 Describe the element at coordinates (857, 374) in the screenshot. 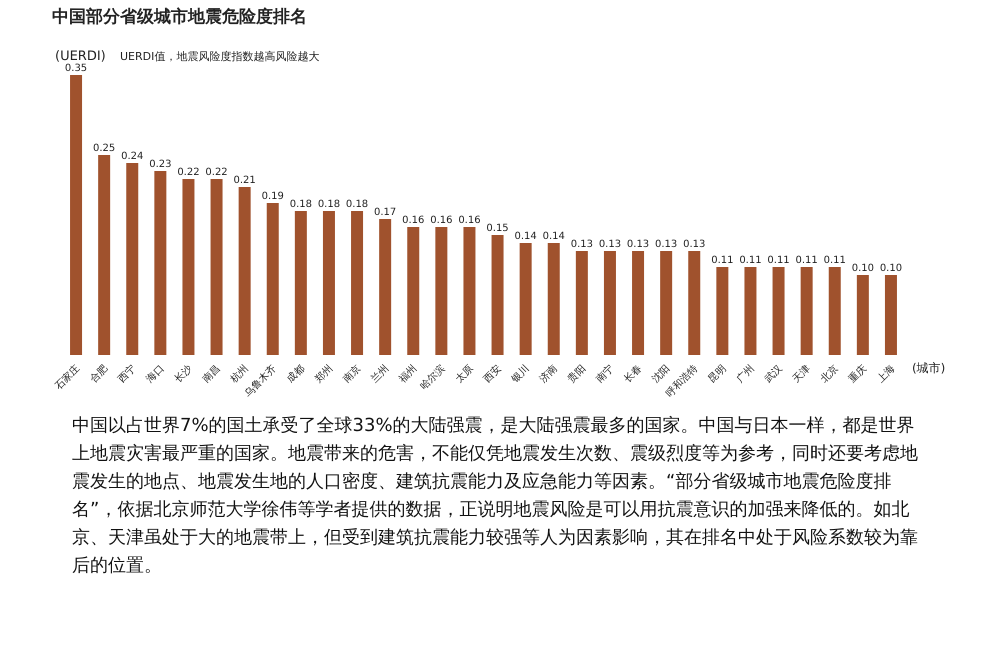

I see `x-tick-label: 重庆` at that location.